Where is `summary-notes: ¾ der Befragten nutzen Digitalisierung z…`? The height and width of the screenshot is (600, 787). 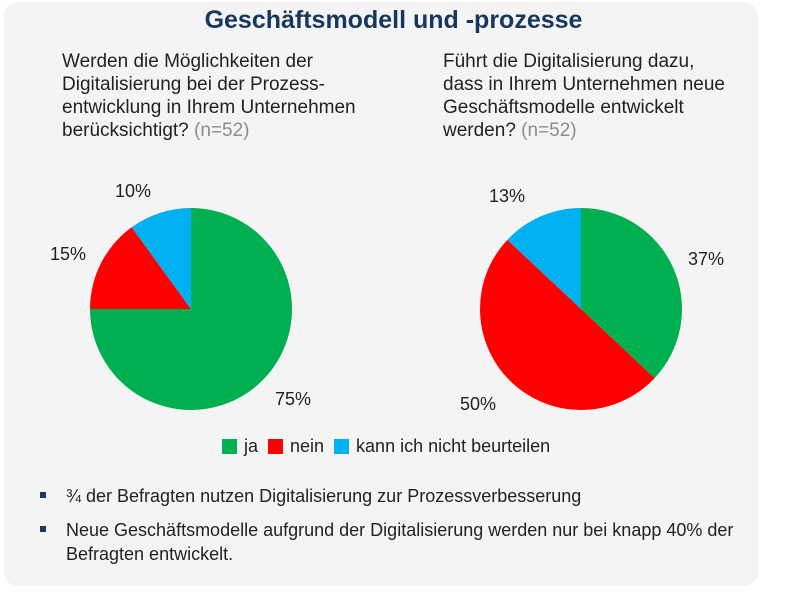
summary-notes: ¾ der Befragten nutzen Digitalisierung z… is located at coordinates (390, 530).